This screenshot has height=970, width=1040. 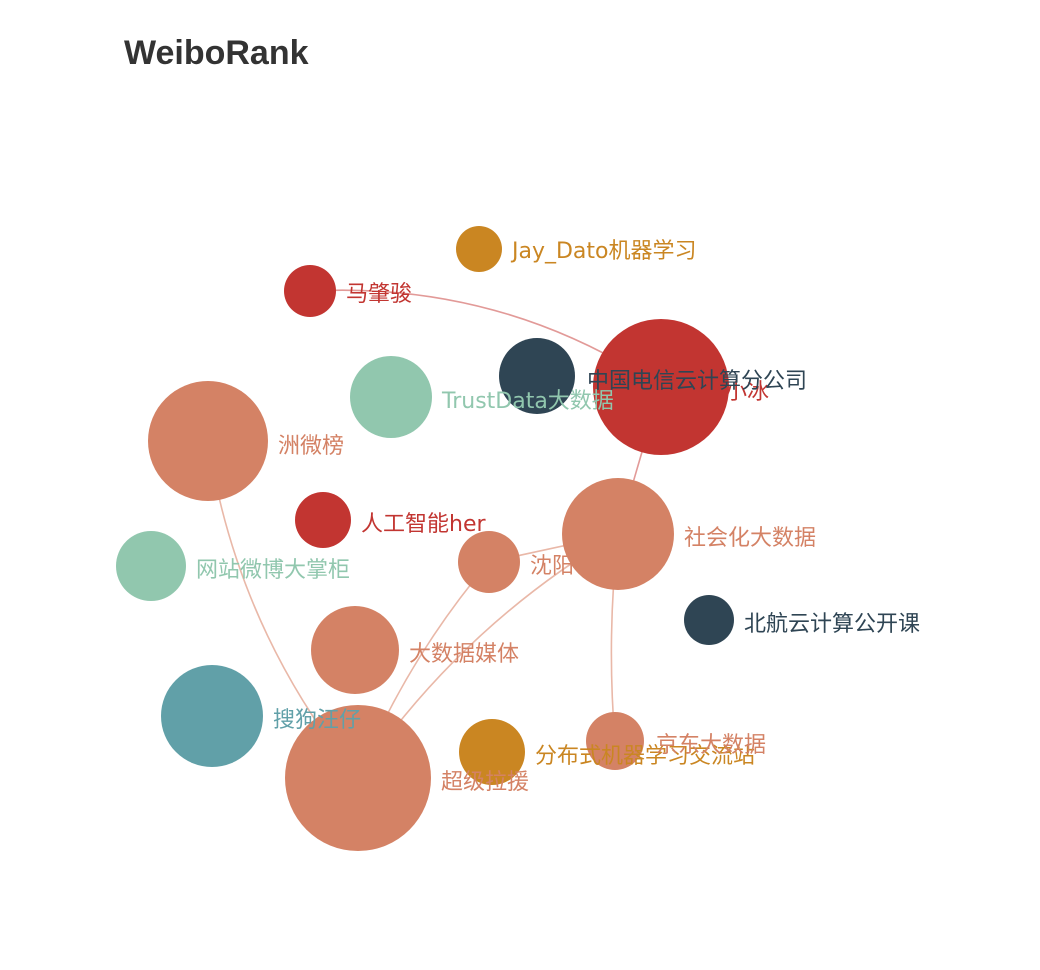 What do you see at coordinates (747, 392) in the screenshot?
I see `graph-node-label: 小冰` at bounding box center [747, 392].